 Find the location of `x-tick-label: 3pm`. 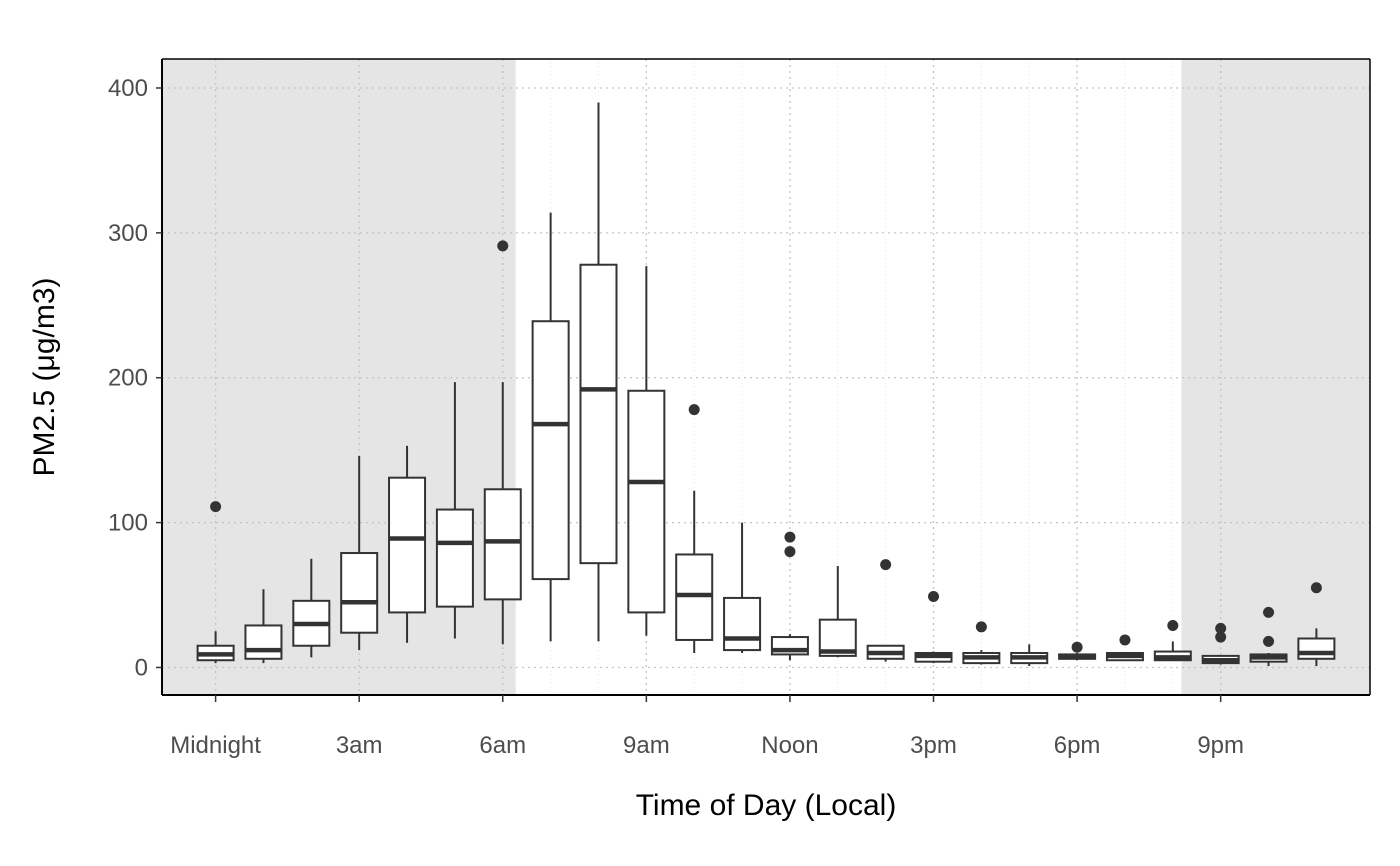

x-tick-label: 3pm is located at coordinates (933, 745).